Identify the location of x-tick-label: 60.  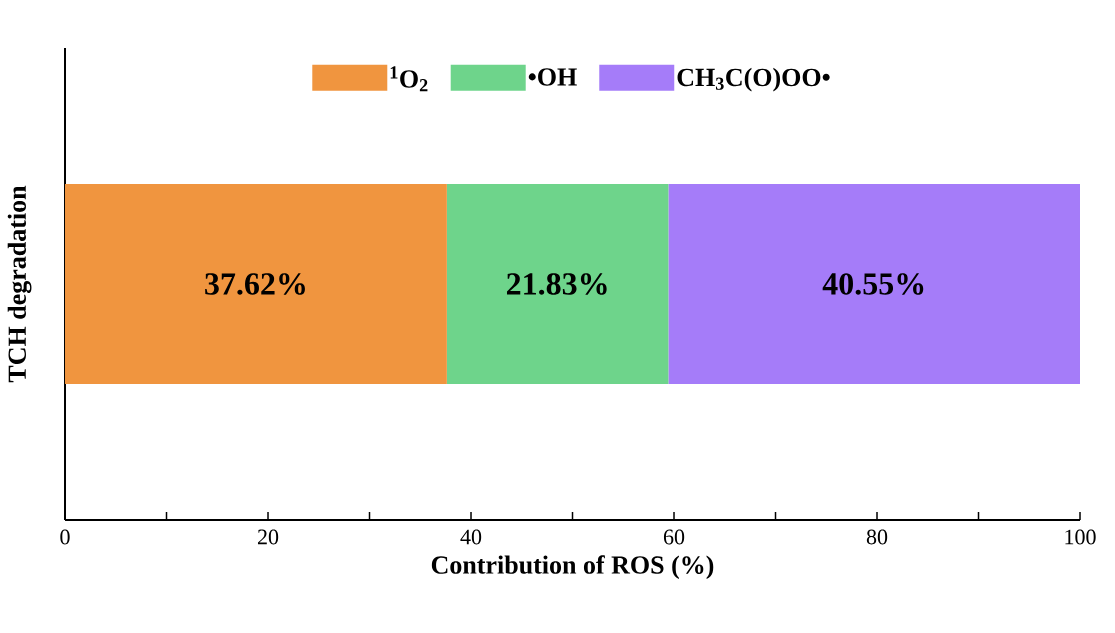
(674, 537).